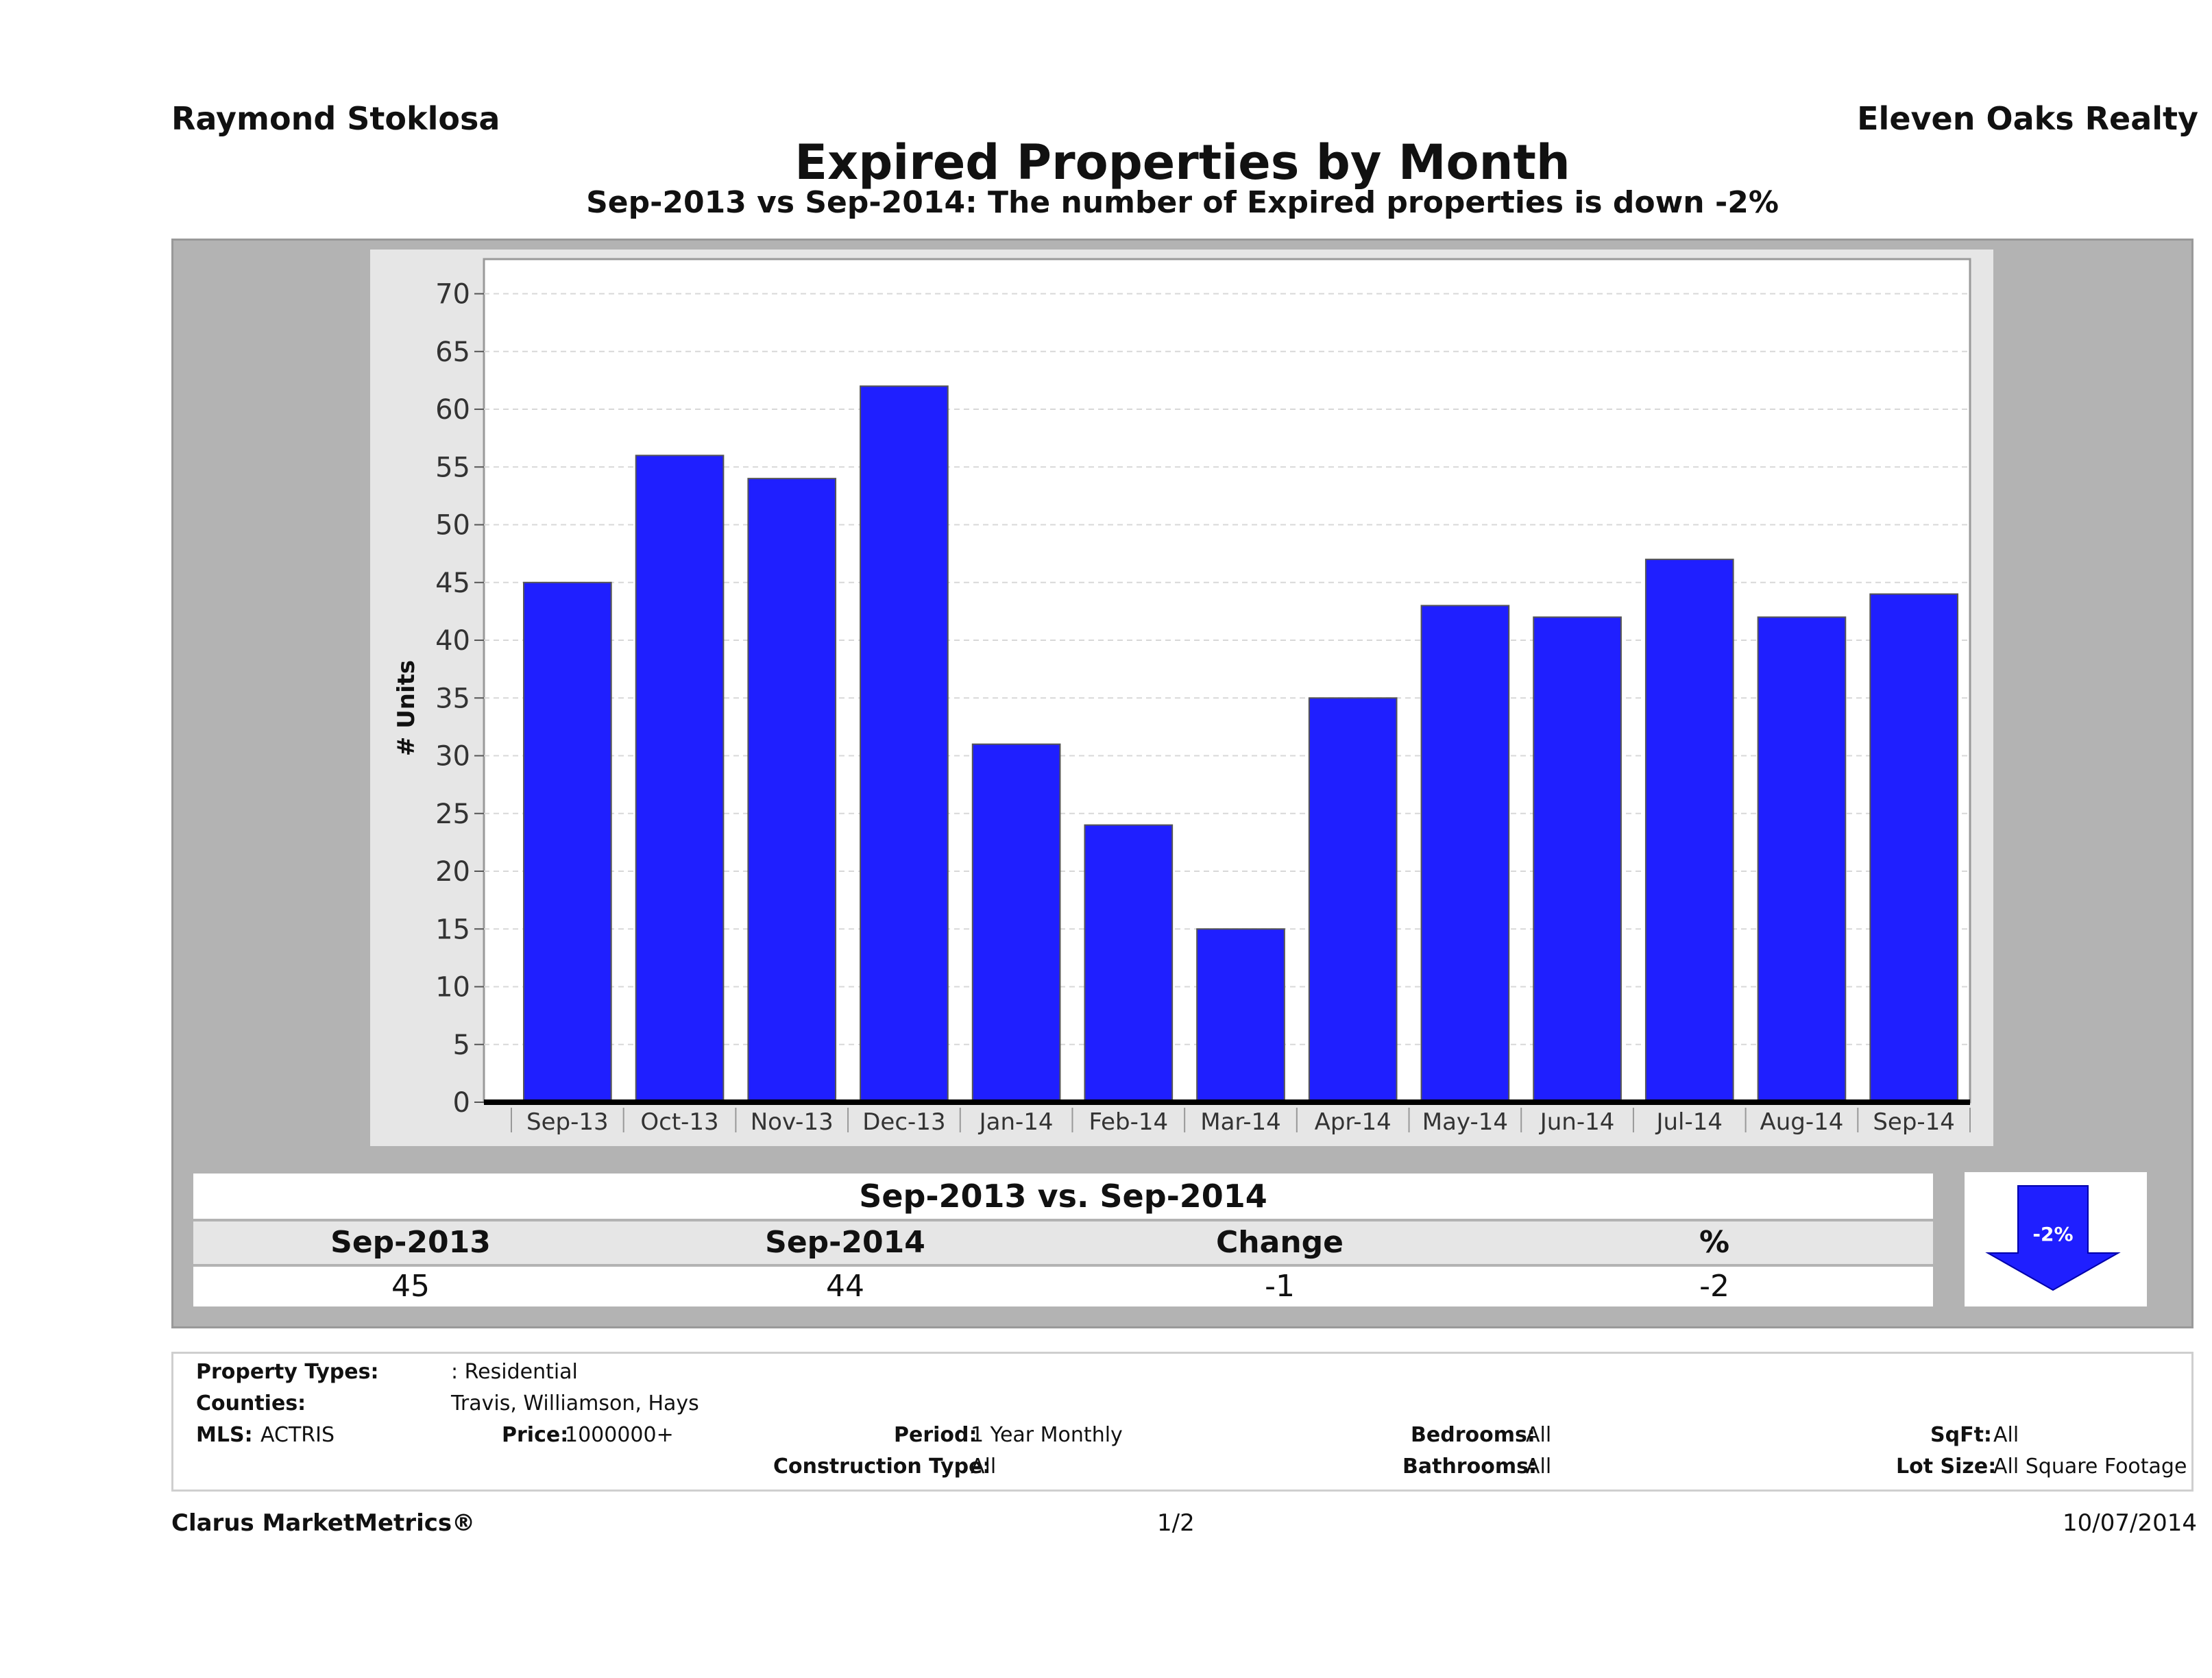 The image size is (2212, 1678). I want to click on construction-type-value: All, so click(984, 1467).